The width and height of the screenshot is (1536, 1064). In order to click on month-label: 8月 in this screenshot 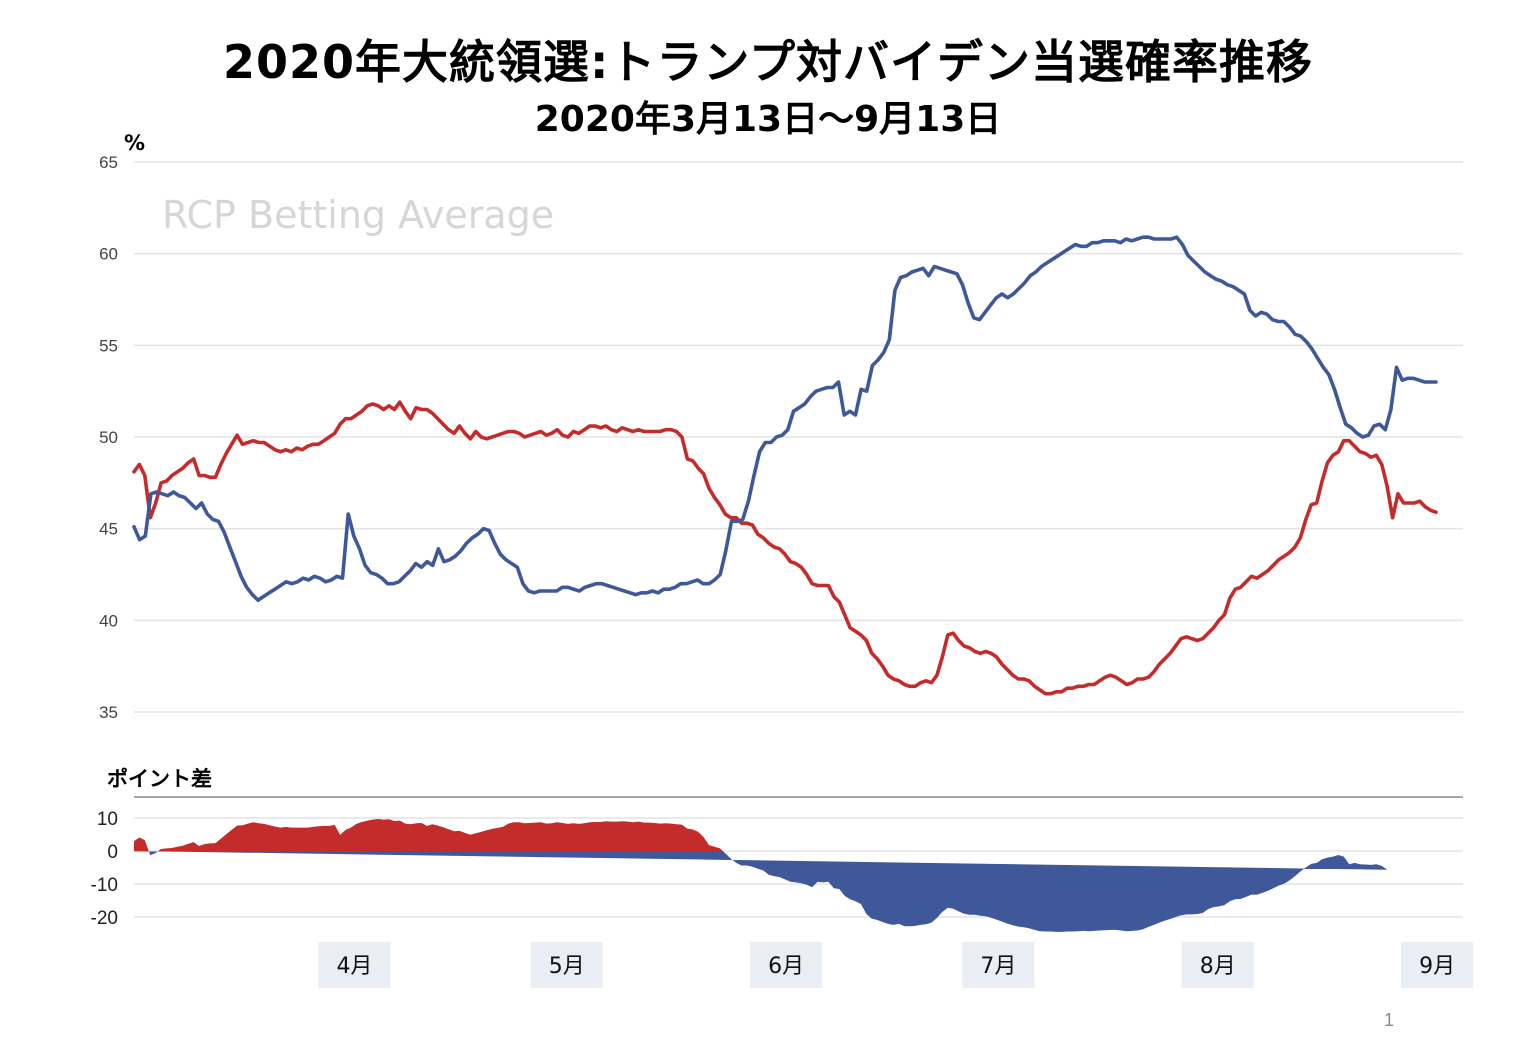, I will do `click(1218, 966)`.